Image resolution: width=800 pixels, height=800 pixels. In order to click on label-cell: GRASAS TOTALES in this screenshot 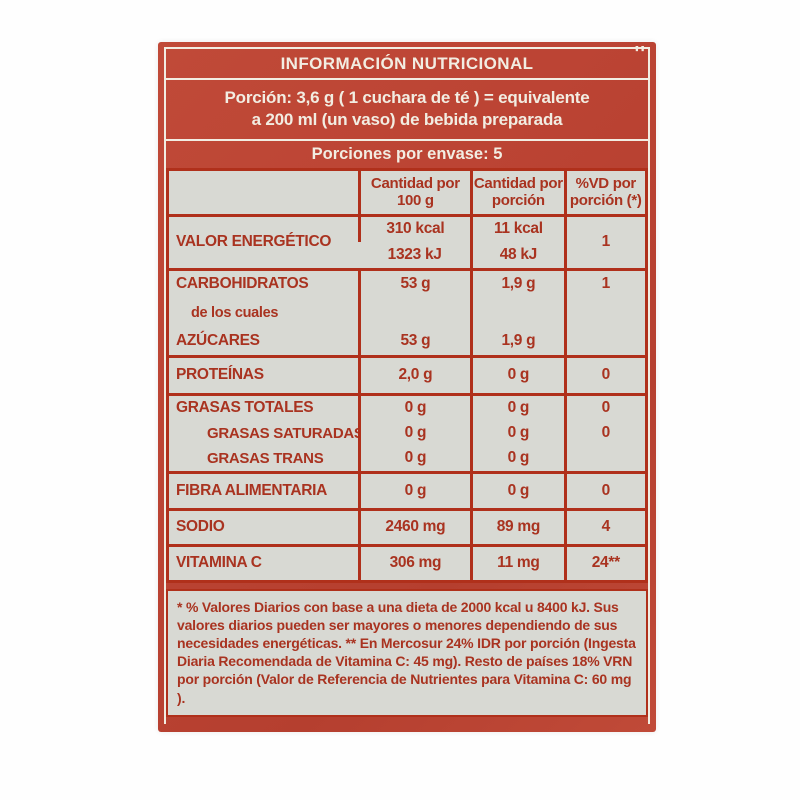, I will do `click(263, 406)`.